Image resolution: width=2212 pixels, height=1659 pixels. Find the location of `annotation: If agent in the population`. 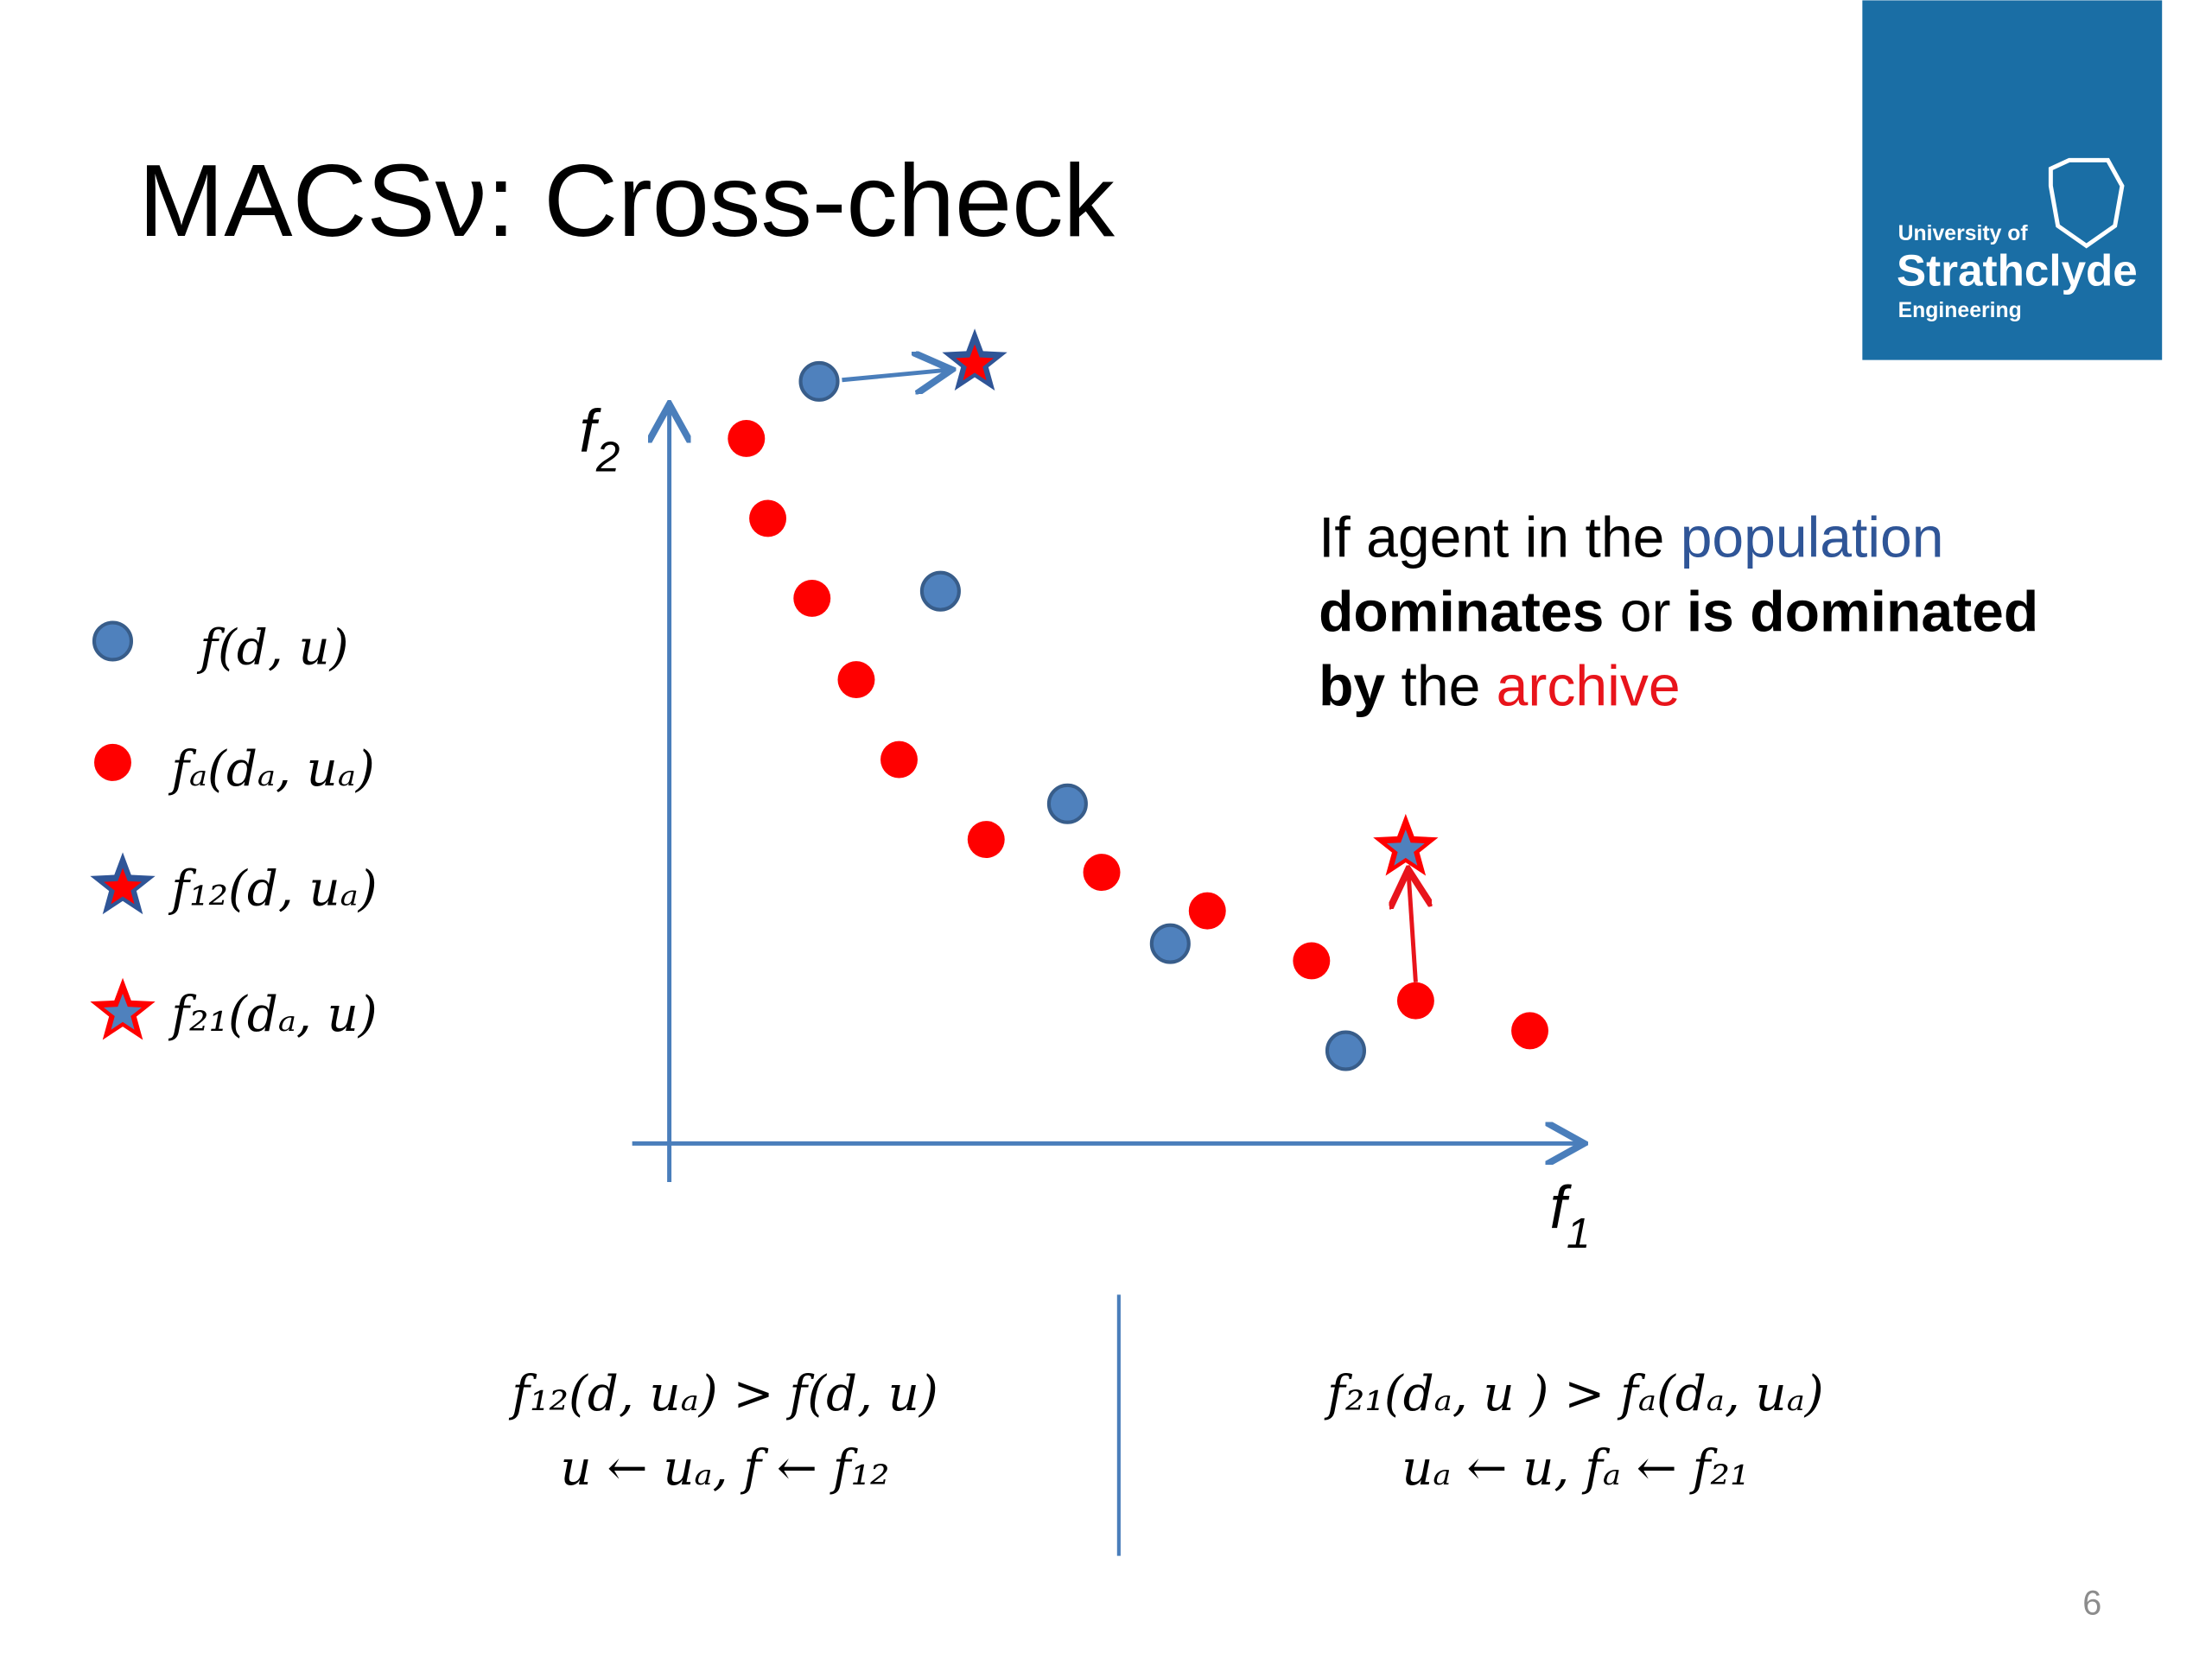

annotation: If agent in the population is located at coordinates (1631, 537).